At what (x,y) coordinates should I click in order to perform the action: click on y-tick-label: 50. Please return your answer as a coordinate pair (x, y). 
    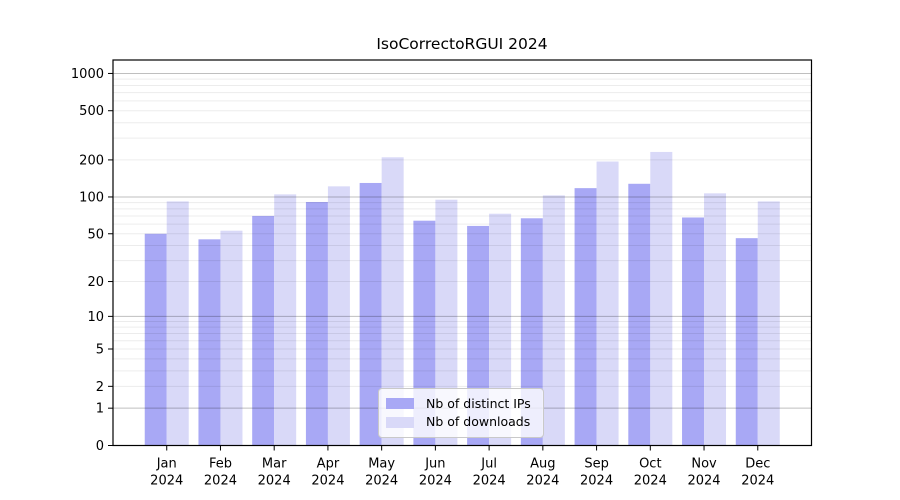
    Looking at the image, I should click on (95, 234).